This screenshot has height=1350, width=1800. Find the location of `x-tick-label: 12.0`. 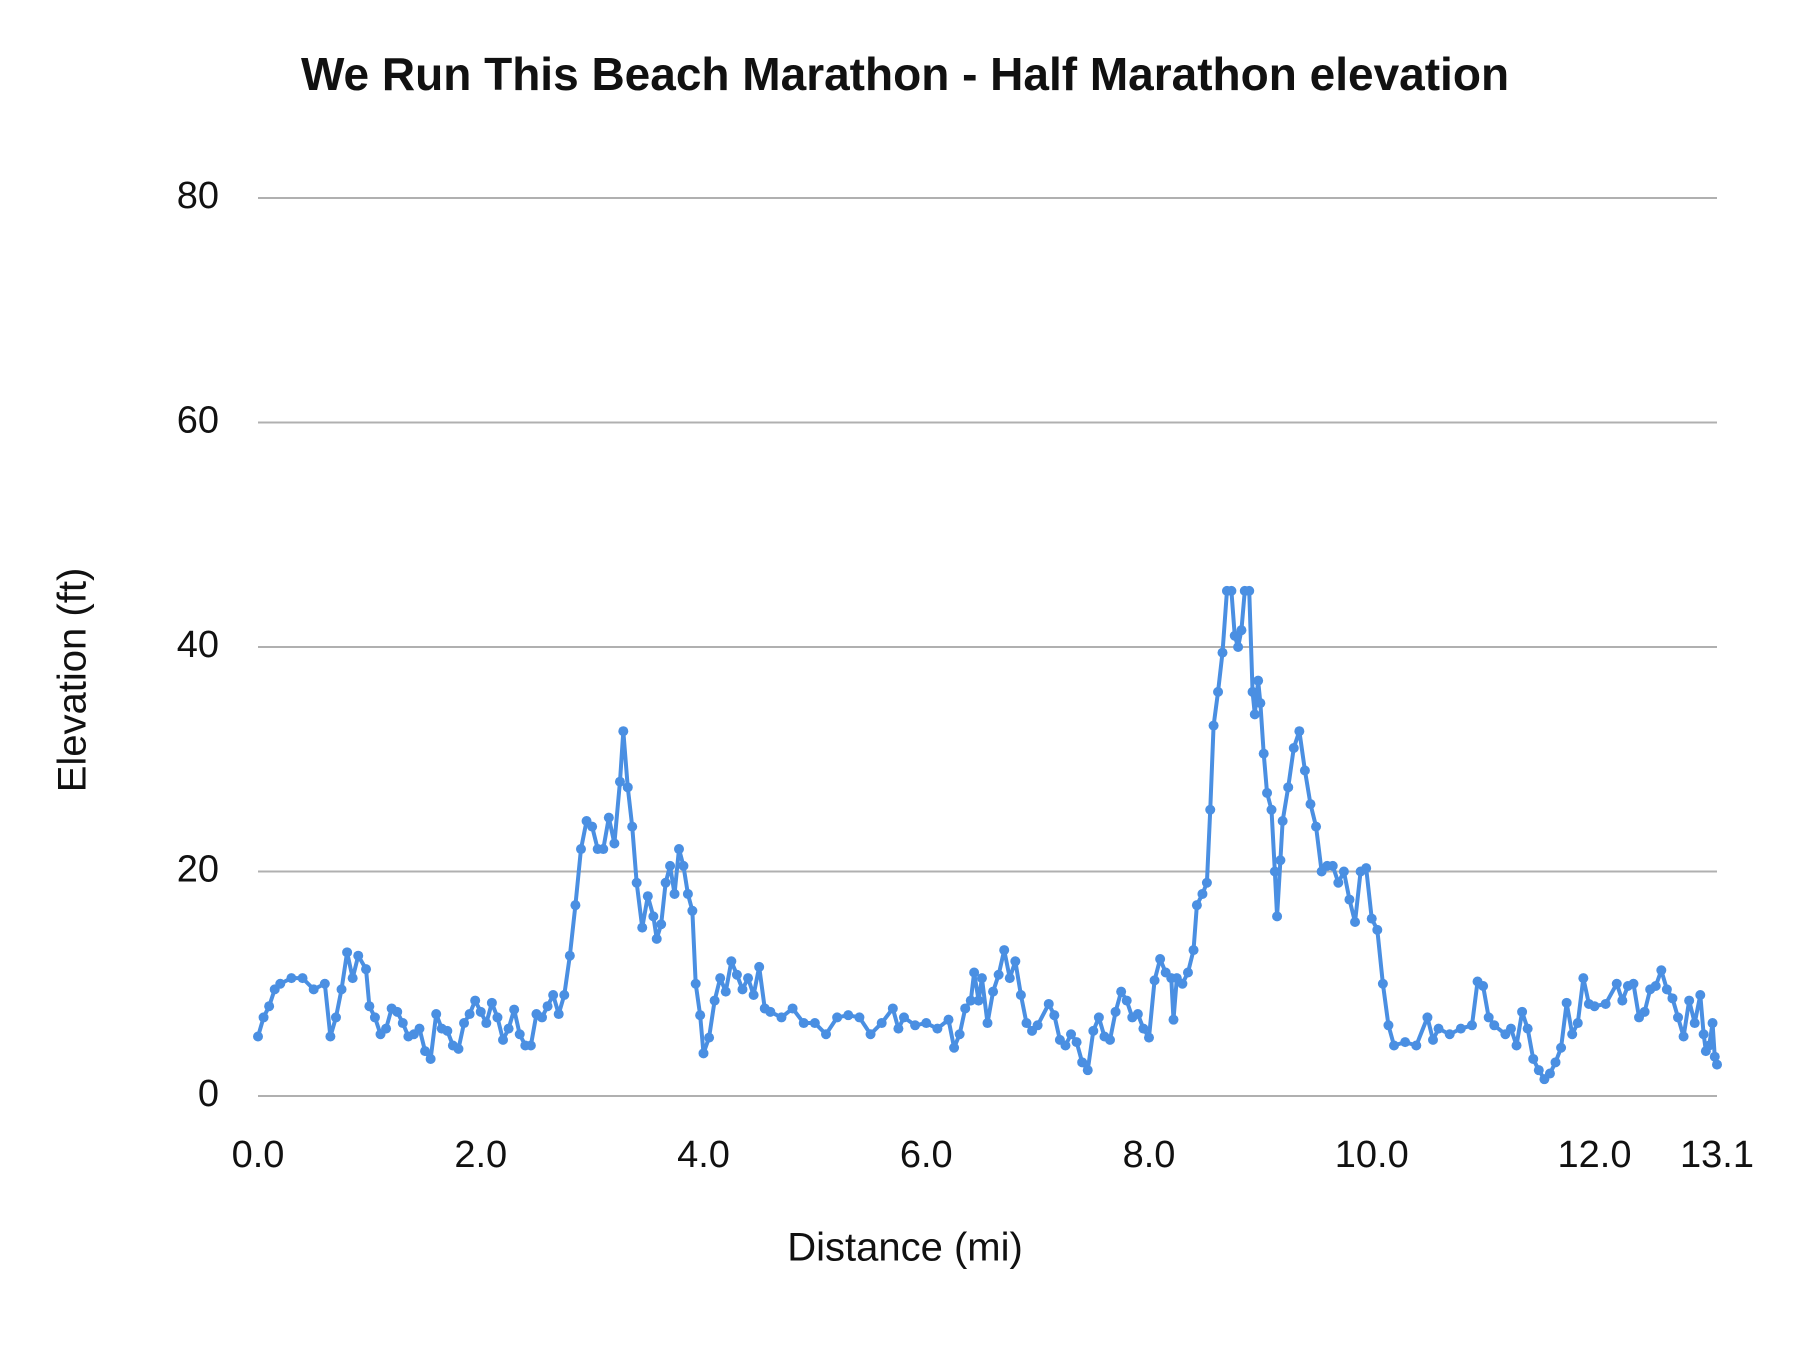

x-tick-label: 12.0 is located at coordinates (1595, 1155).